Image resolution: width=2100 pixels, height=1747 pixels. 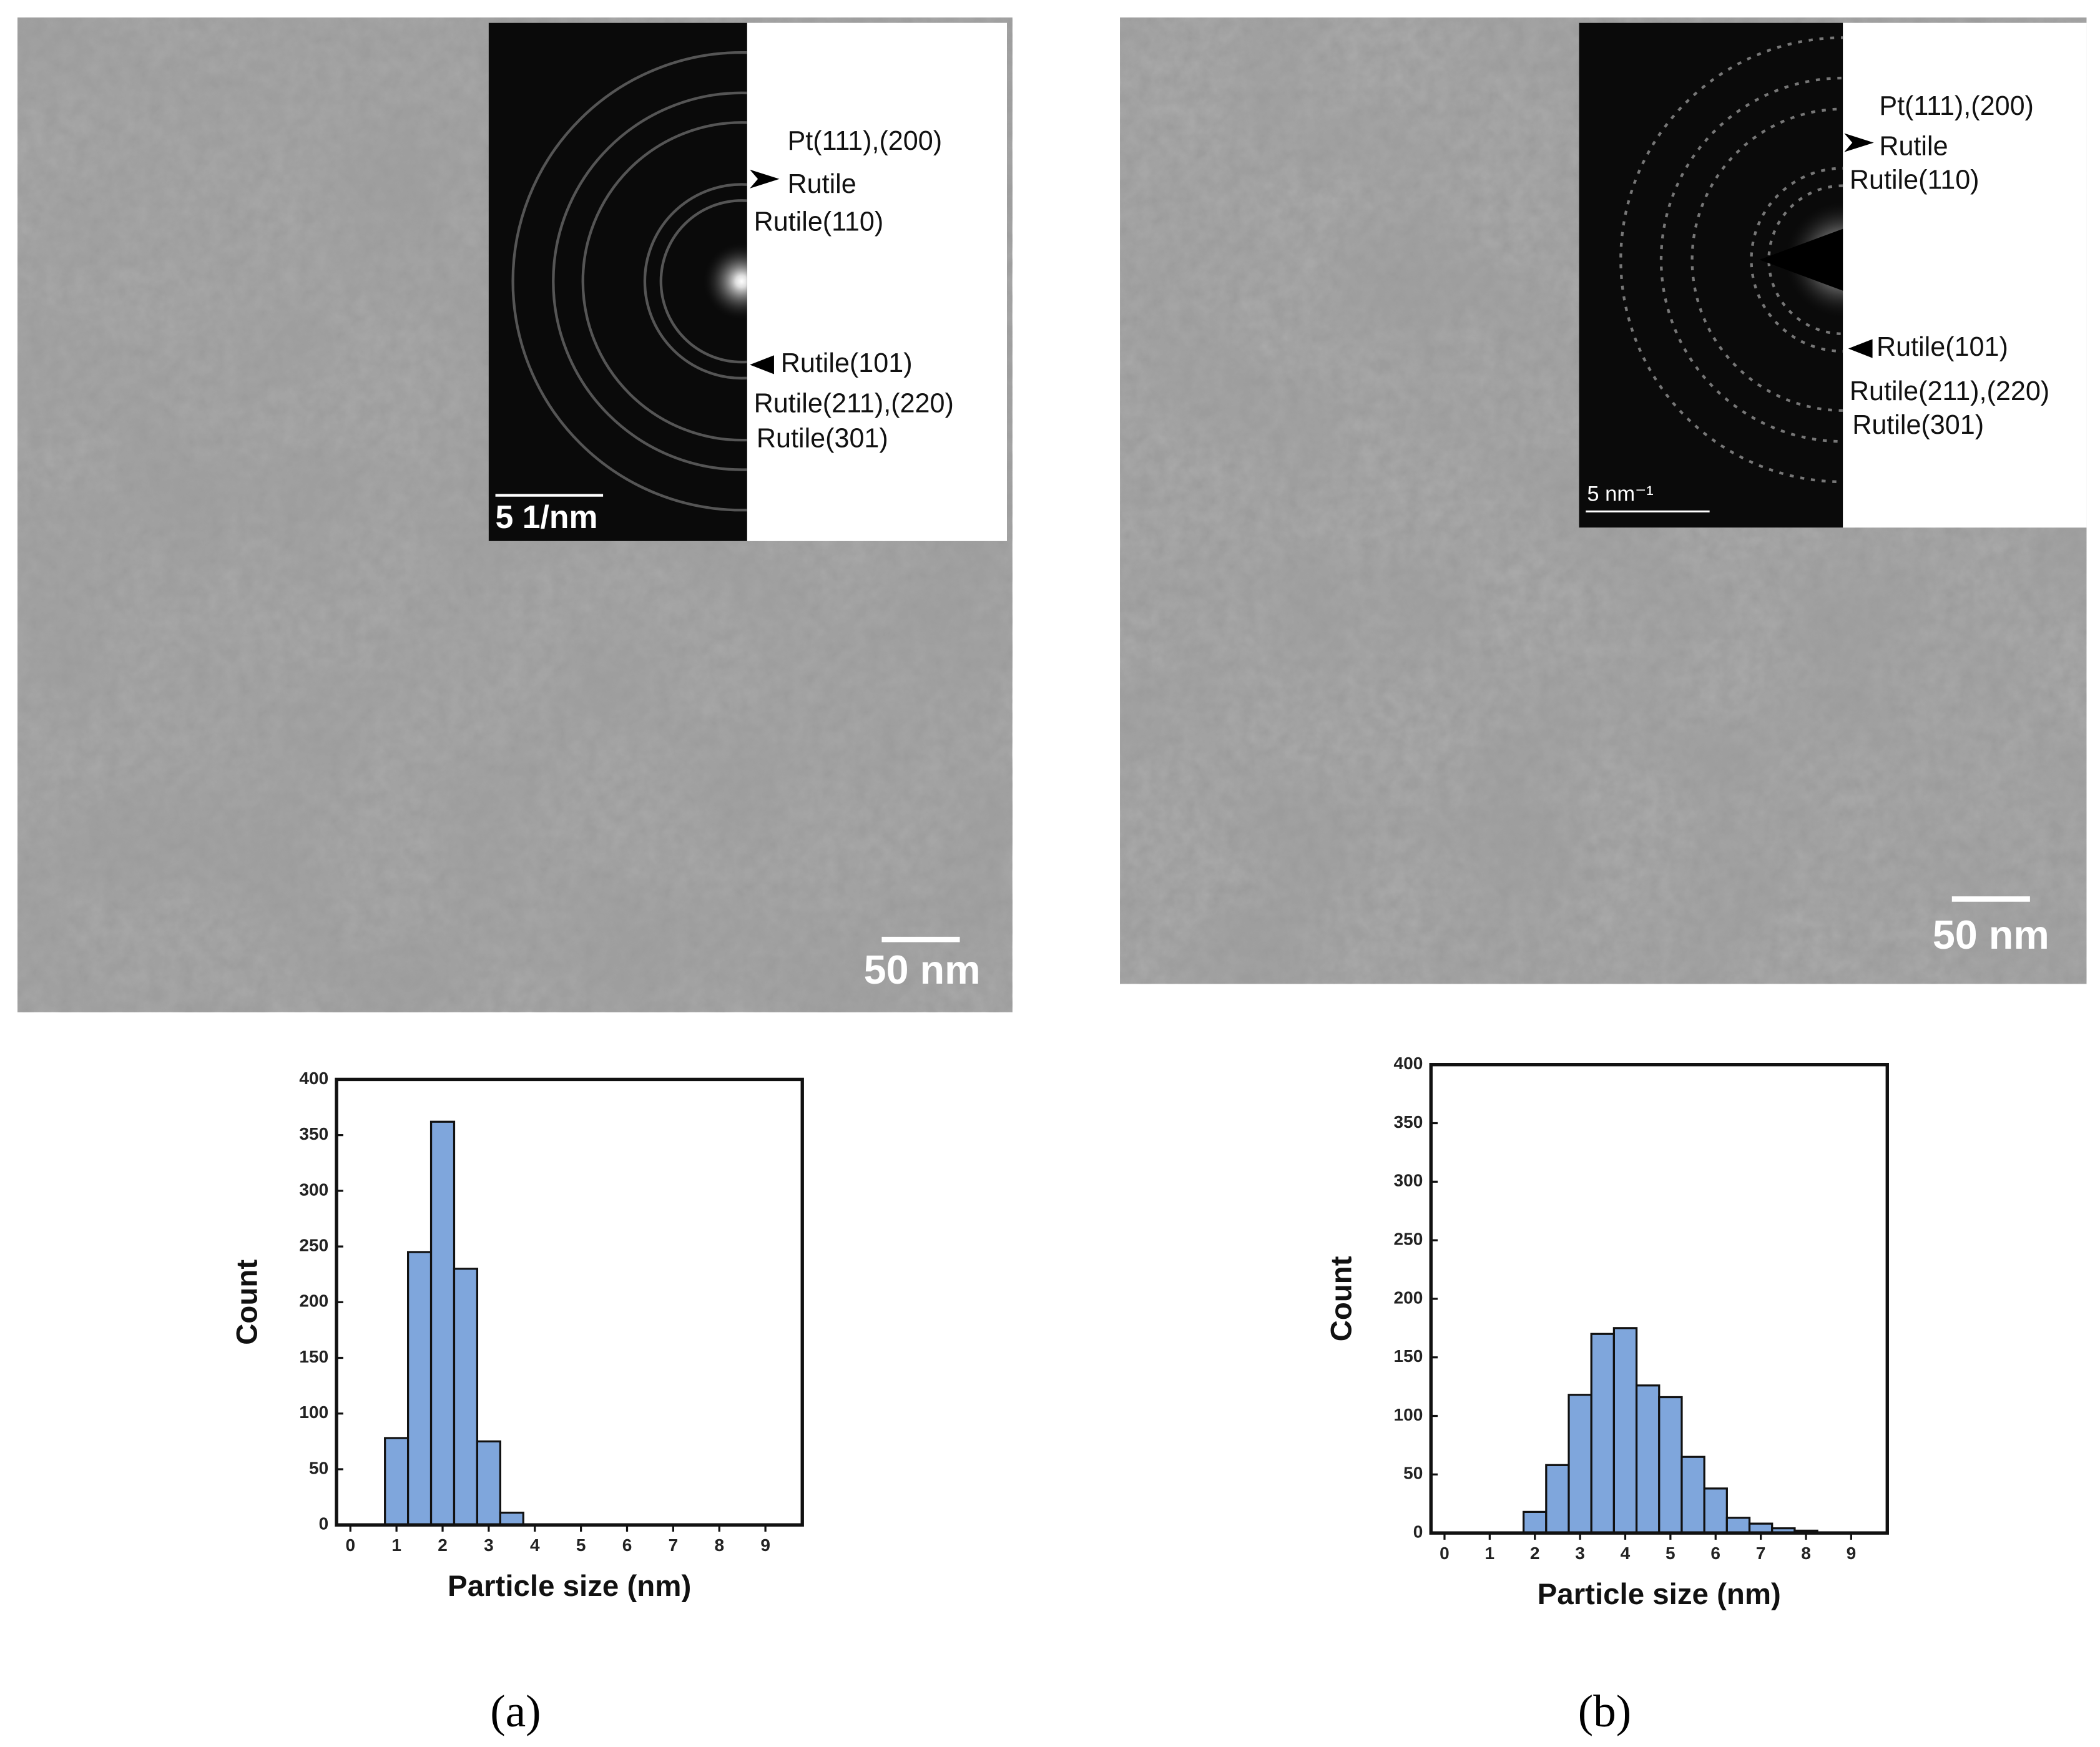 I want to click on inset-scale-bar-label: 5 nm⁻¹, so click(x=1620, y=494).